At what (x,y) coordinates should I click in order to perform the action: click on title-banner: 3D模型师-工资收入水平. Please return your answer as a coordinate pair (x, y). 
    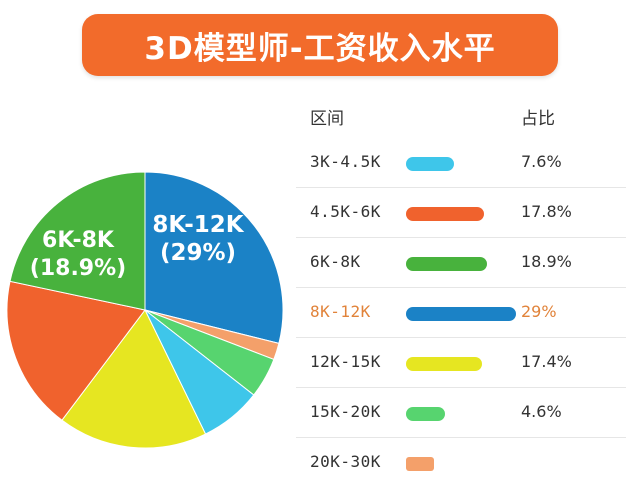
    Looking at the image, I should click on (320, 45).